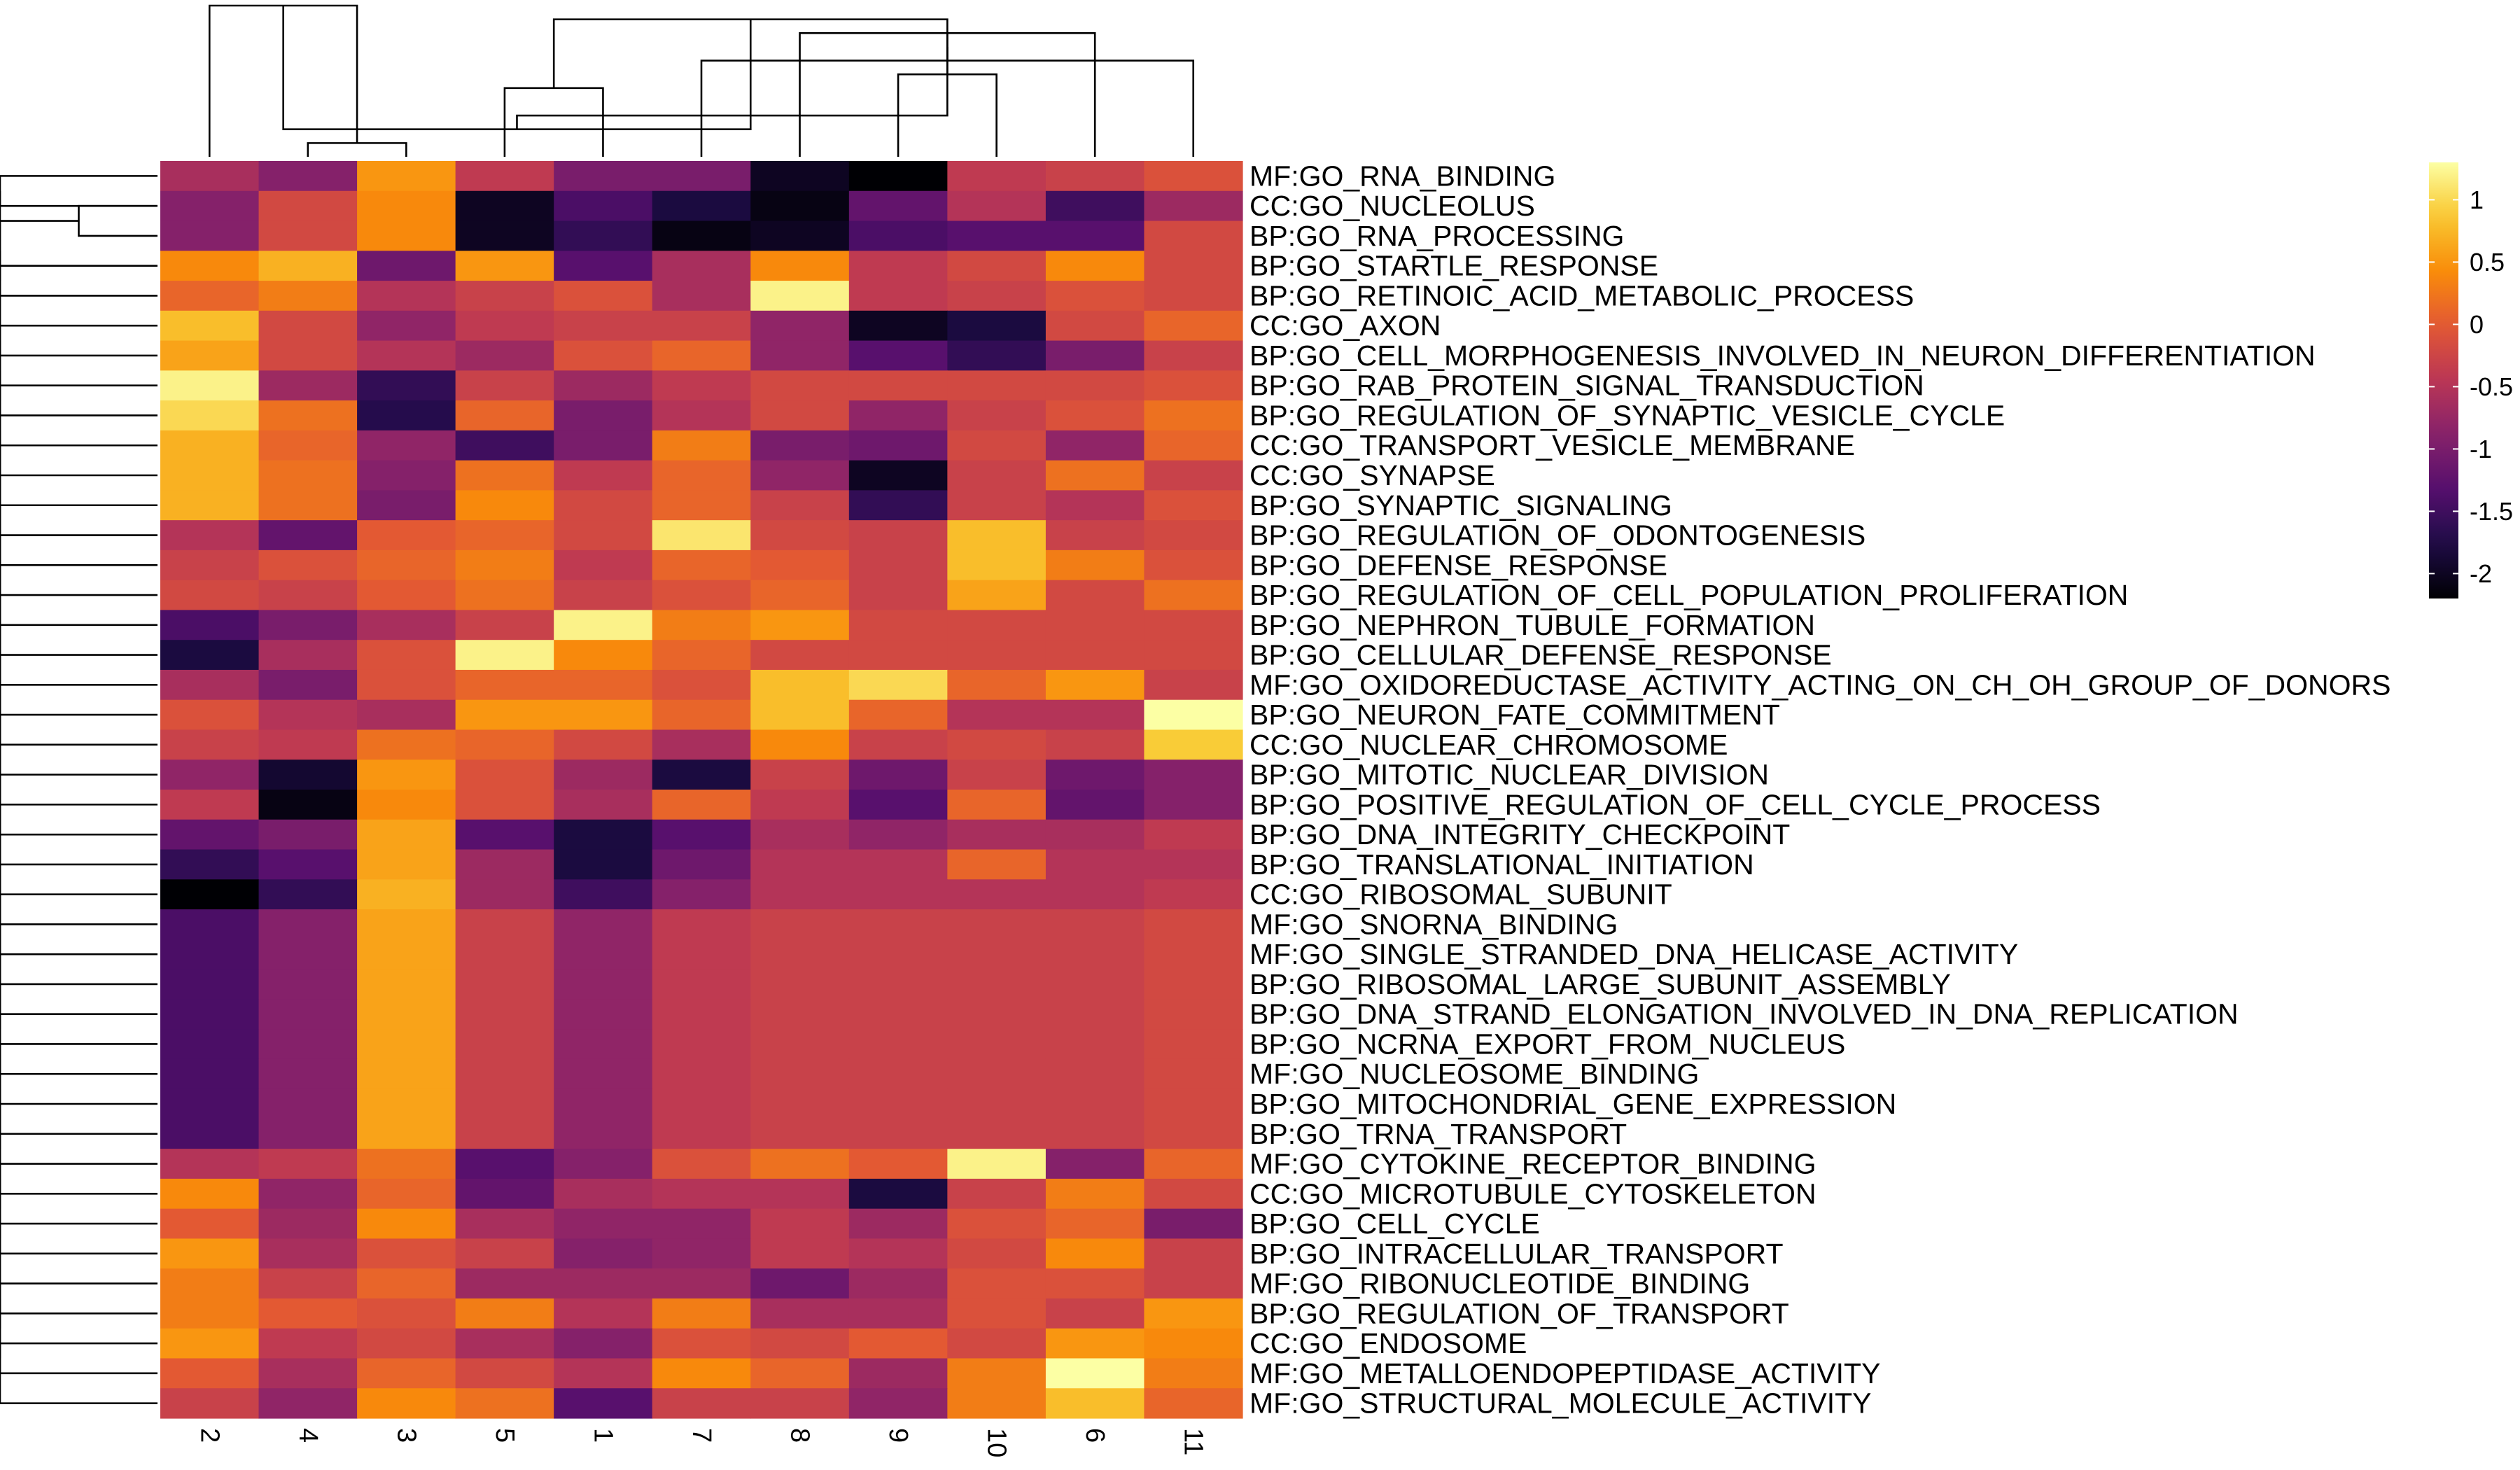 The image size is (2520, 1470). What do you see at coordinates (1438, 1134) in the screenshot?
I see `row-label: BP:GO_TRNA_TRANSPORT` at bounding box center [1438, 1134].